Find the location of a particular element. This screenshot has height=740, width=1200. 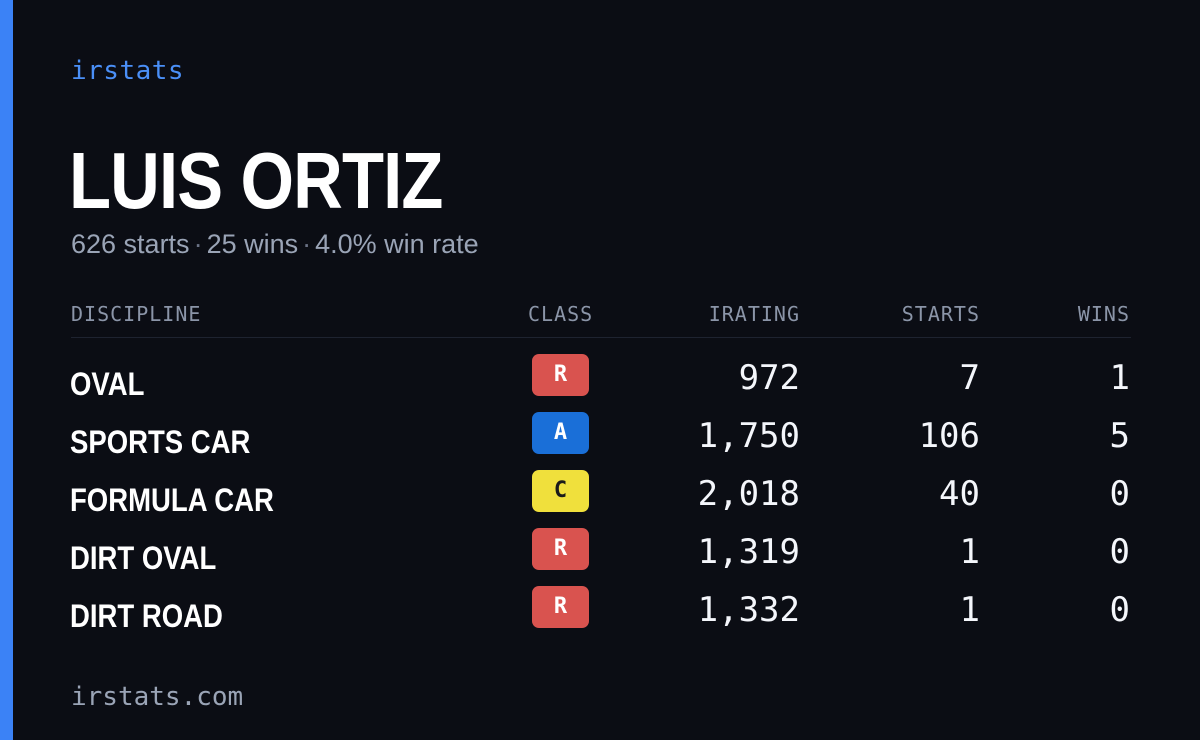

discipline-name: SPORTS CAR is located at coordinates (160, 442).